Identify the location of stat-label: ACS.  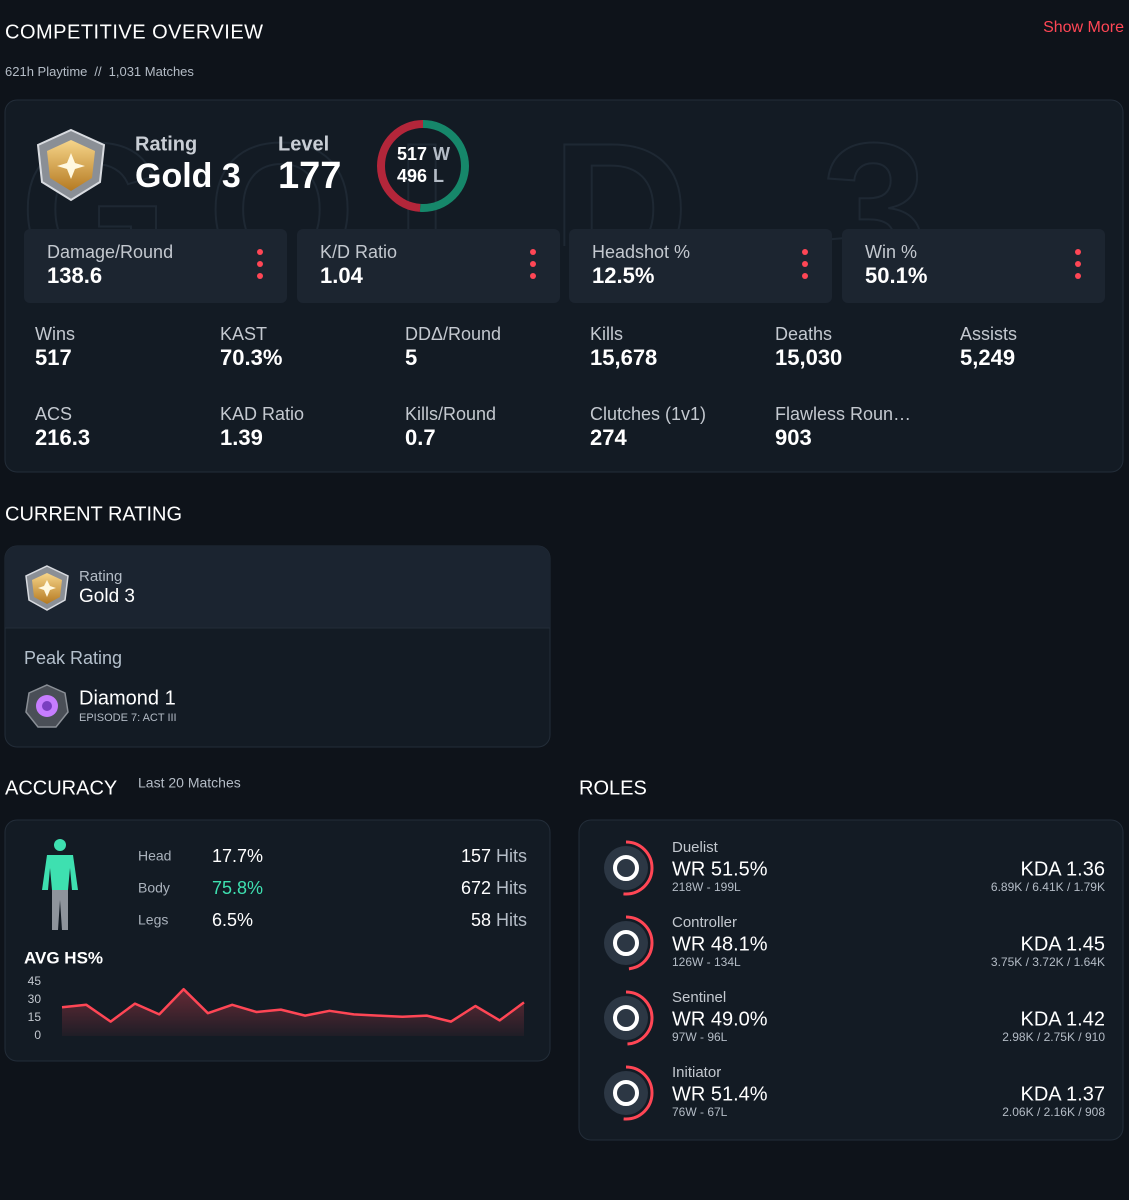
(53, 414).